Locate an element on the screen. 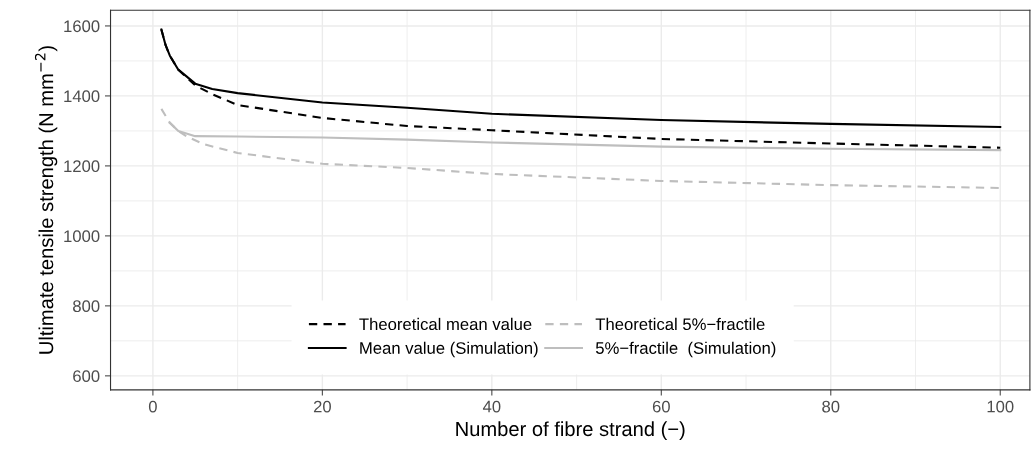 This screenshot has height=463, width=1033. x-tick-label: 40 is located at coordinates (491, 406).